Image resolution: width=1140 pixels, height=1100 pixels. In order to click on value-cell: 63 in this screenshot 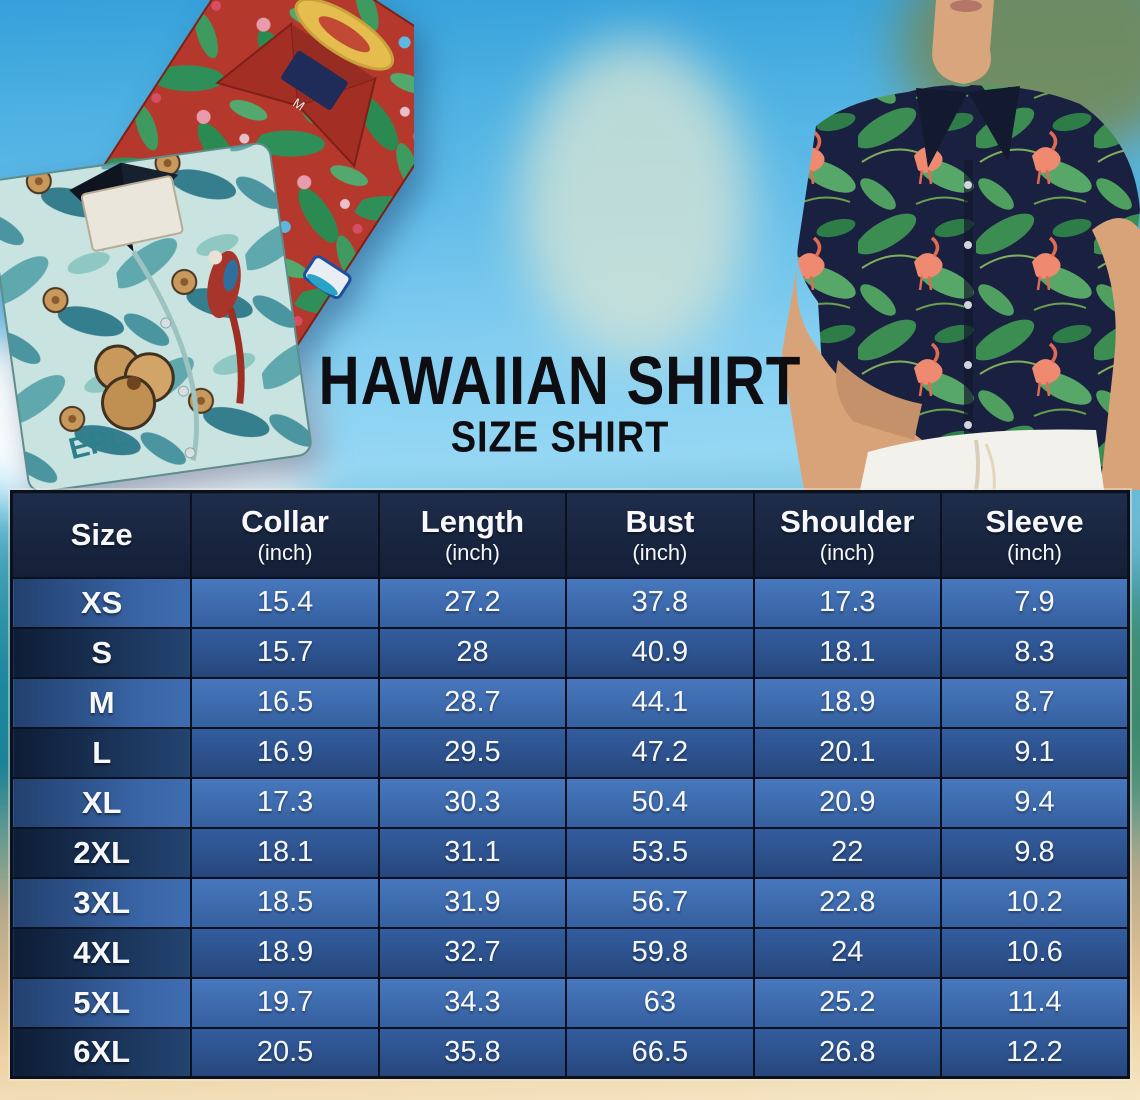, I will do `click(660, 1002)`.